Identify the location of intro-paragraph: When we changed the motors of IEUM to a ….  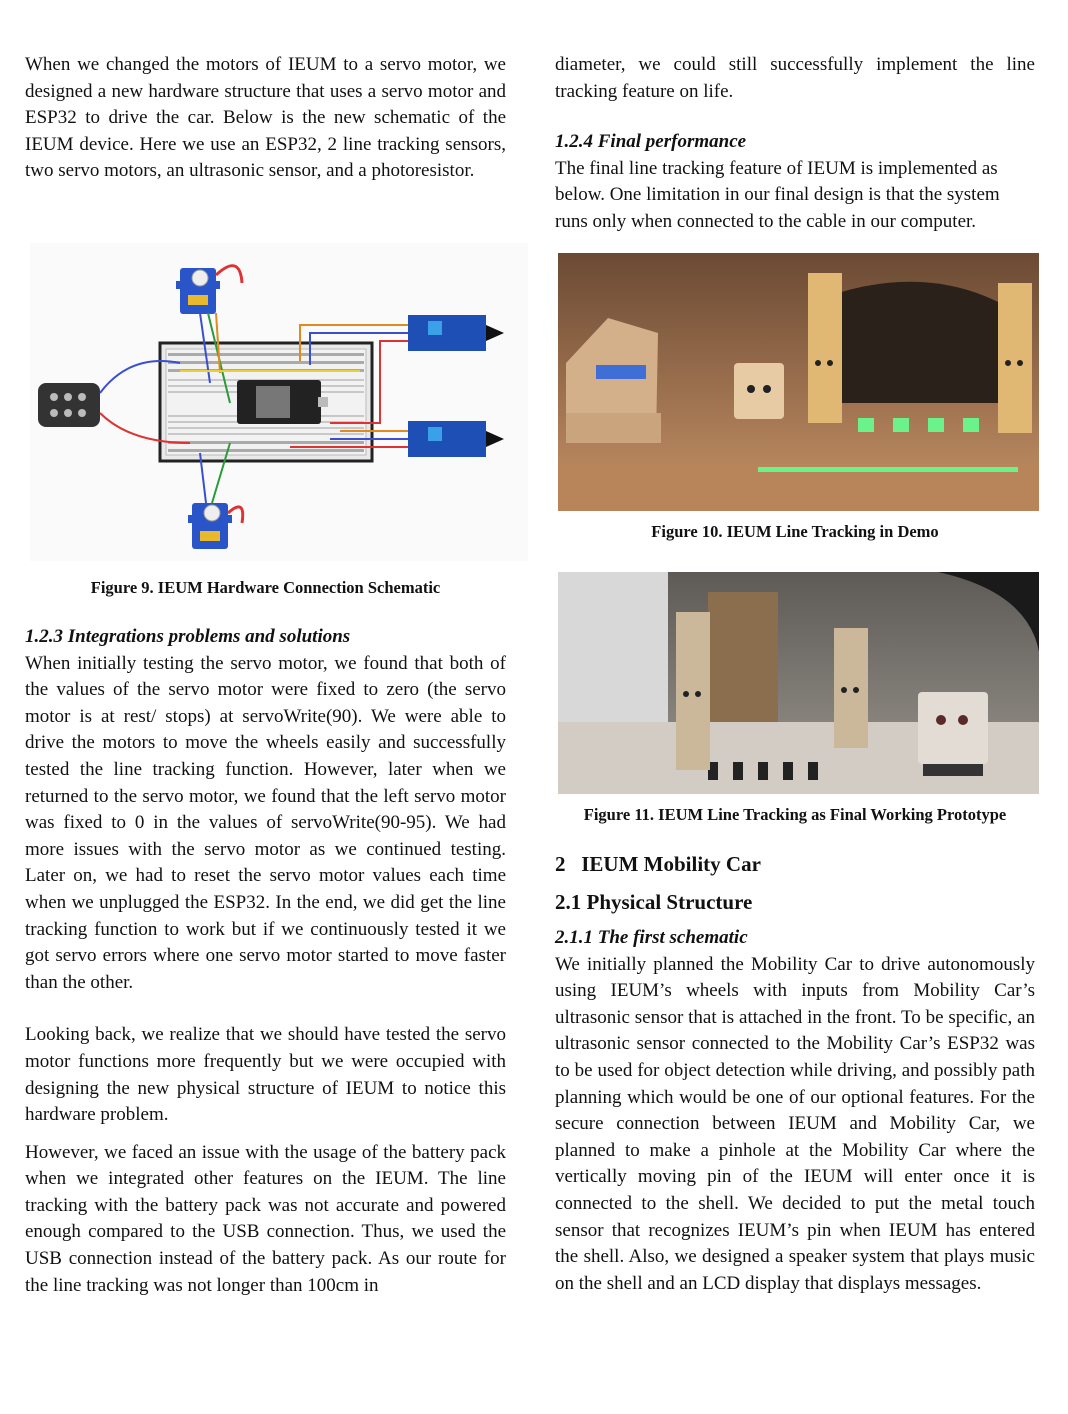
(265, 118).